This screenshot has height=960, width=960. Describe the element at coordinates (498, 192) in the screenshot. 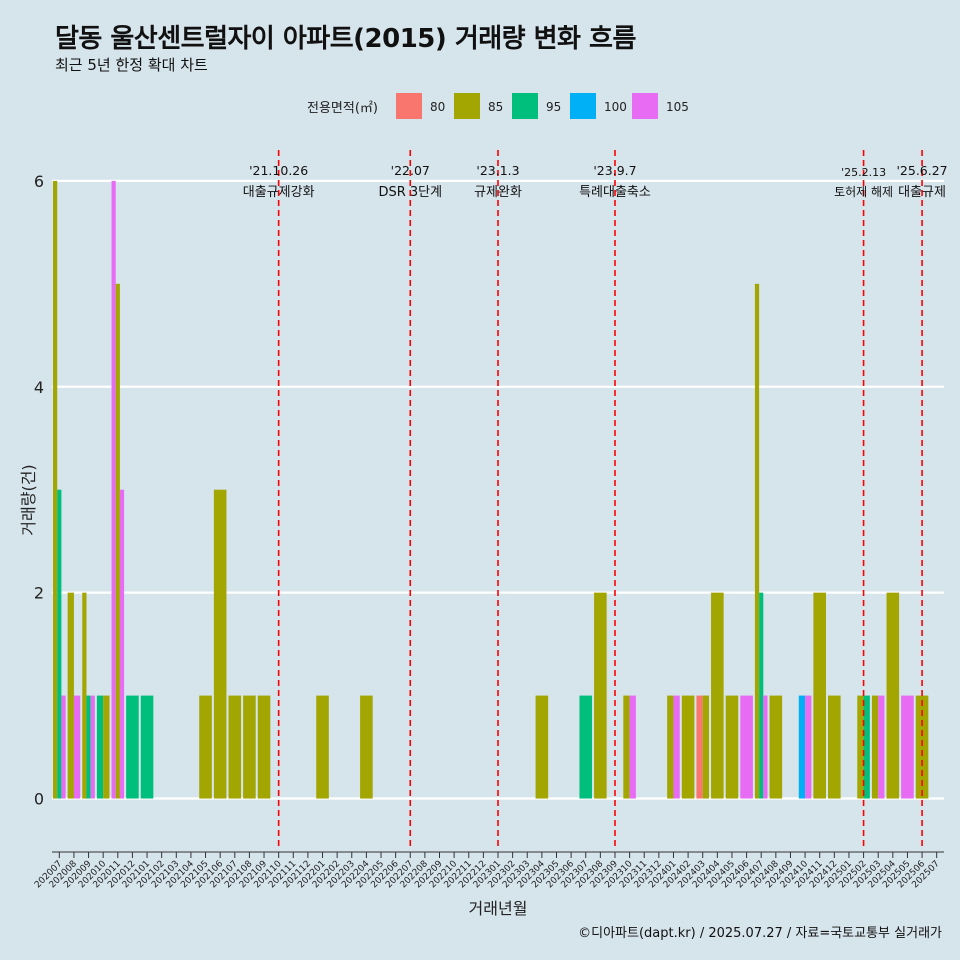

I see `event-label: 규제완화` at that location.